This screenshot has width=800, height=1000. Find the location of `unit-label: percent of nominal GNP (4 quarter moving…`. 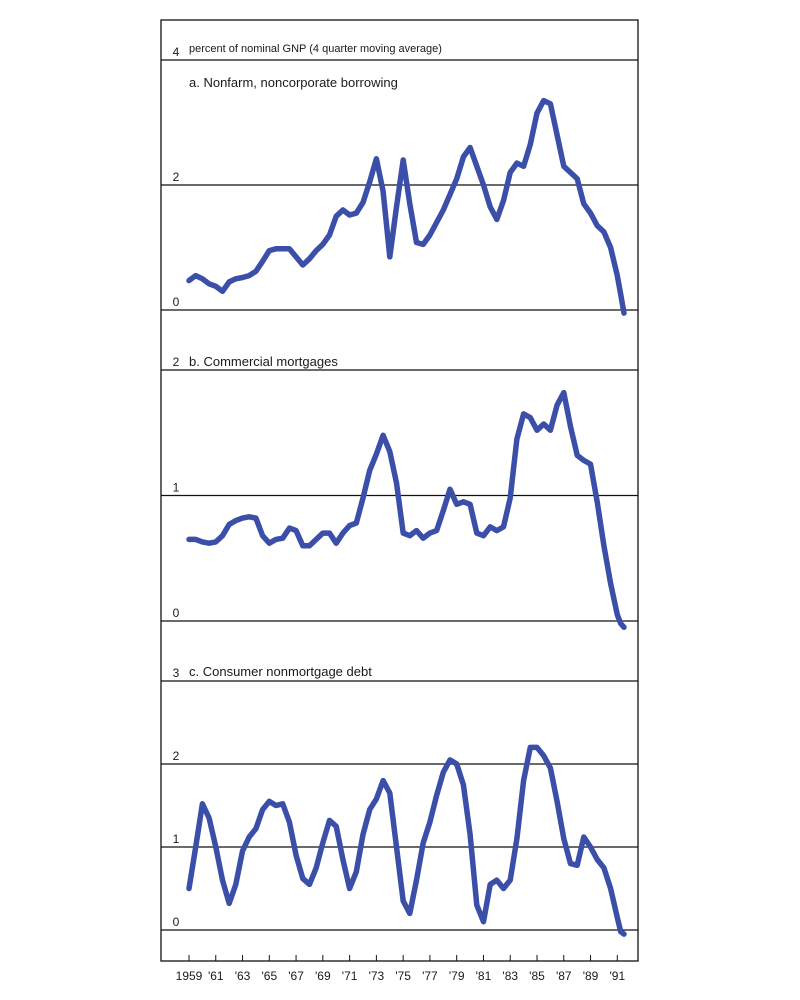

unit-label: percent of nominal GNP (4 quarter moving… is located at coordinates (315, 49).